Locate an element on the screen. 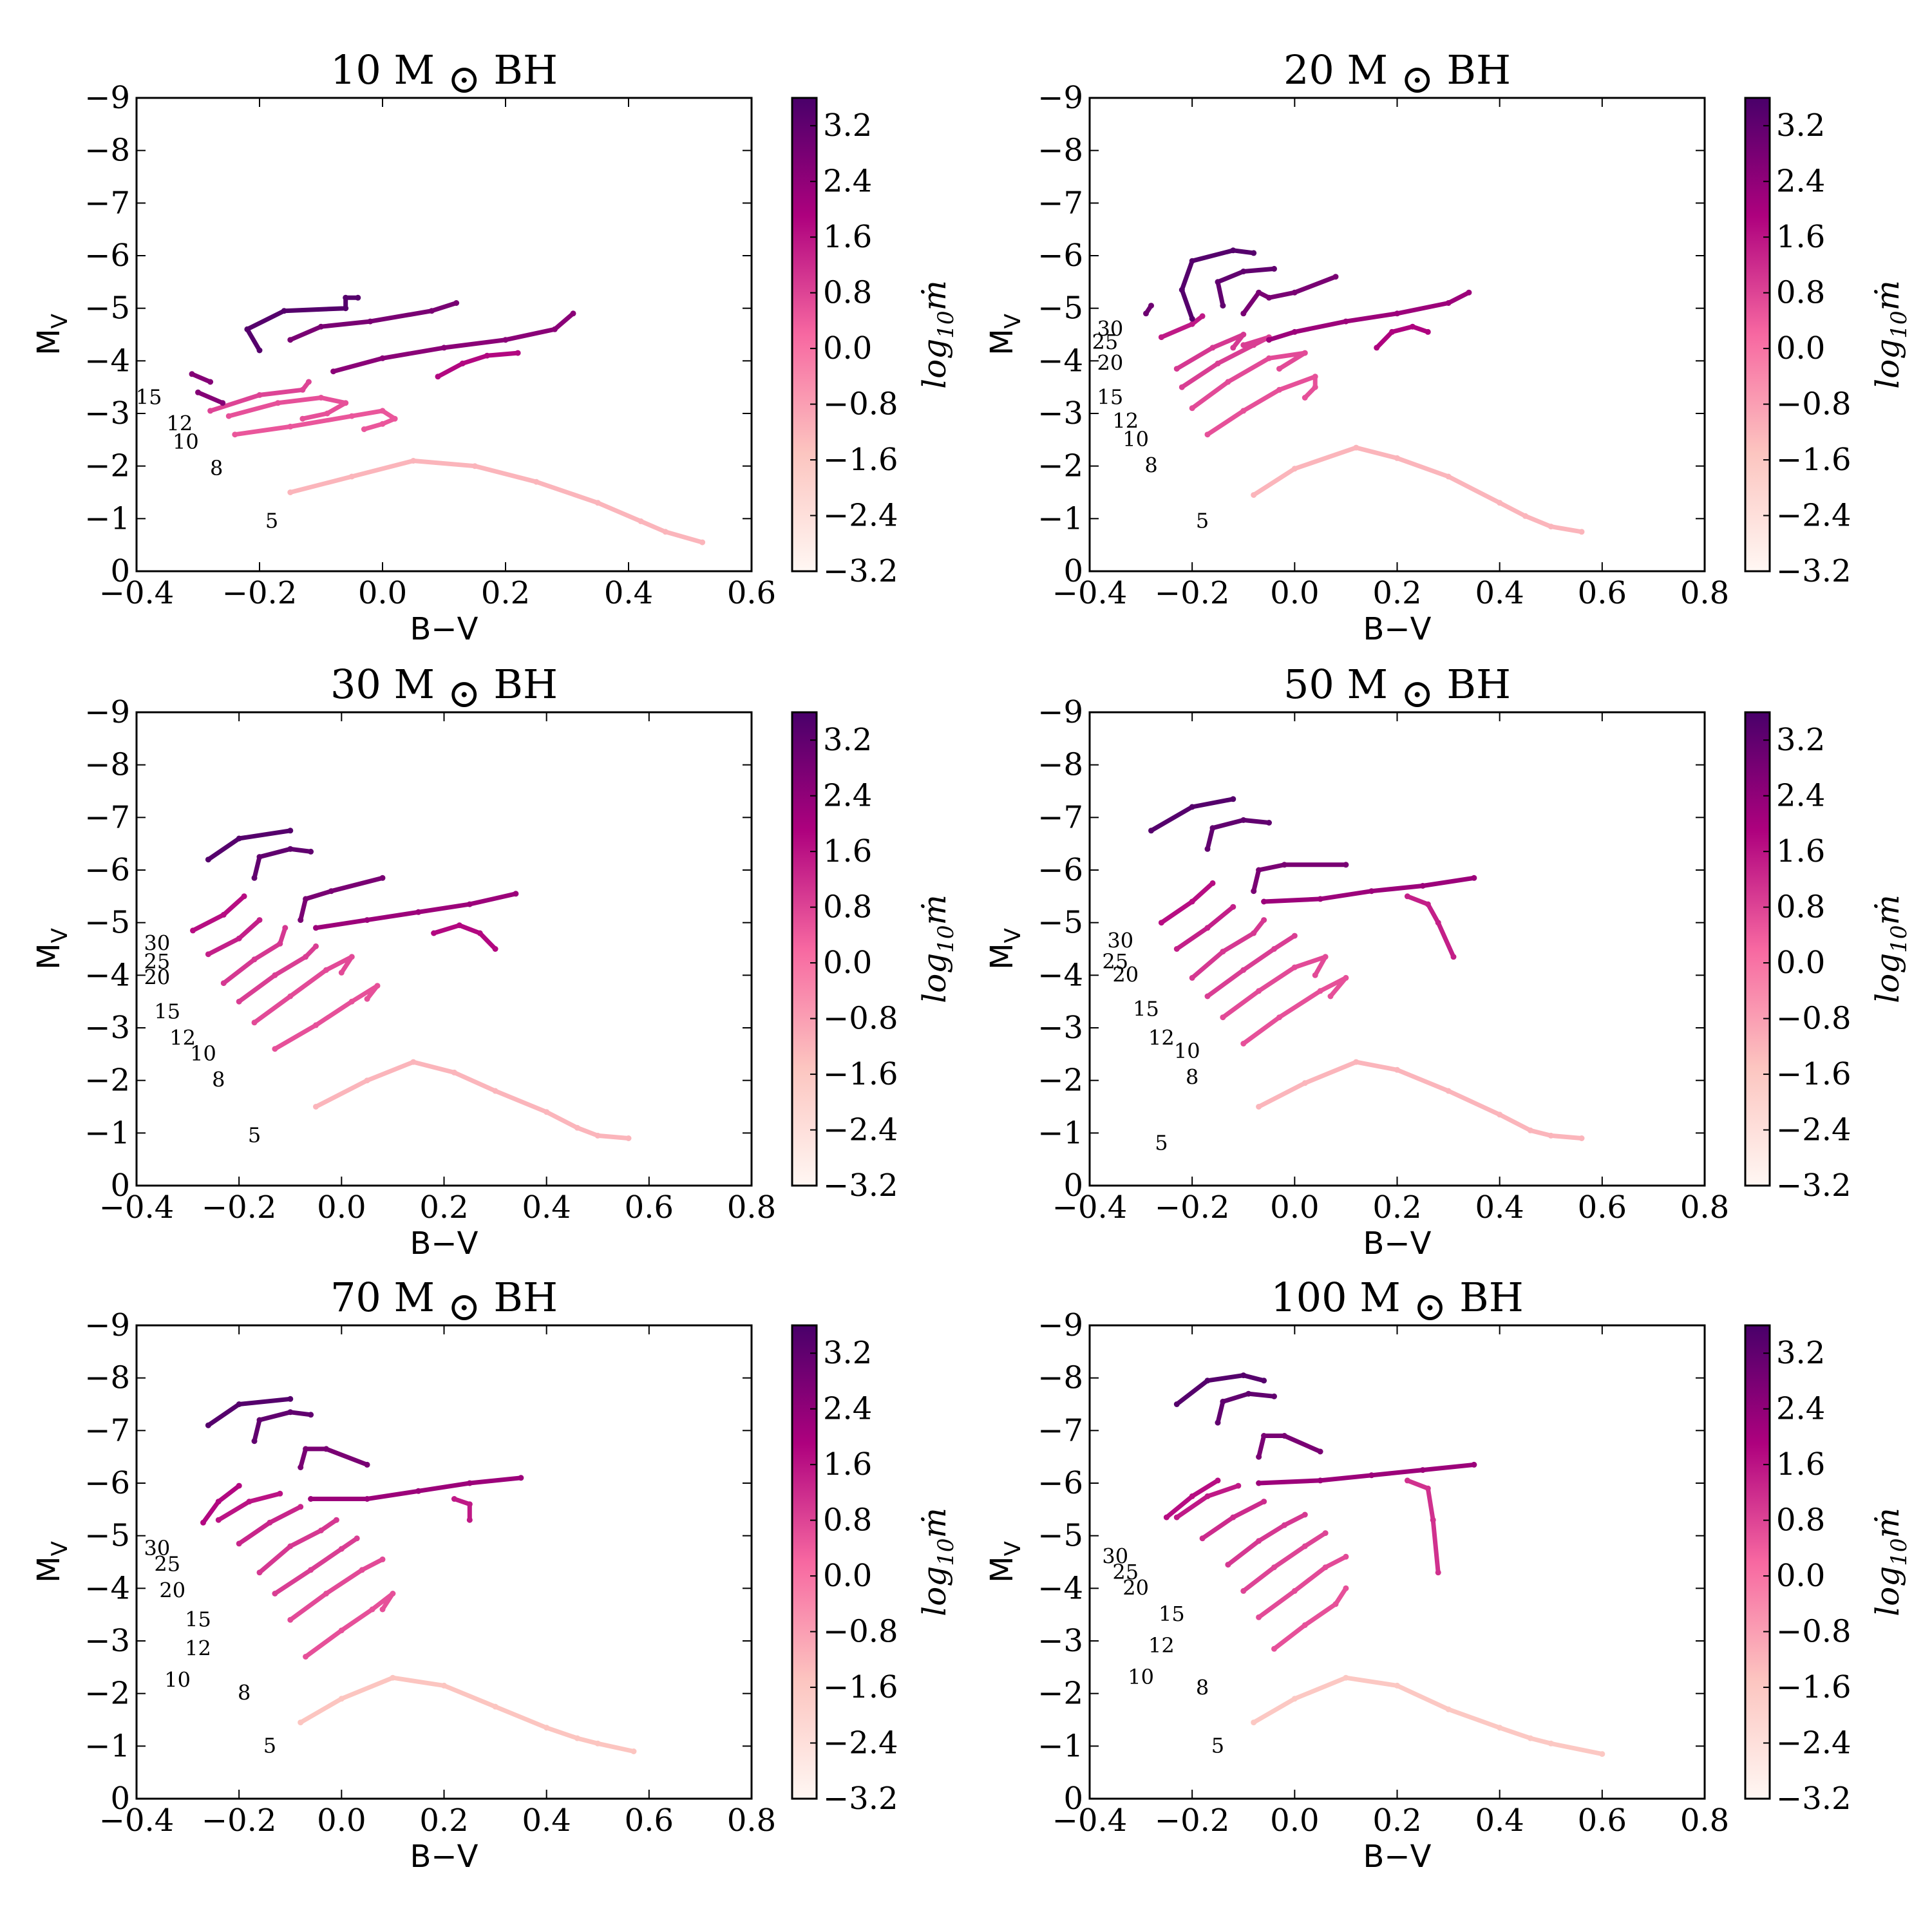 Image resolution: width=1932 pixels, height=1932 pixels. cb-label-var: ṁ is located at coordinates (1888, 910).